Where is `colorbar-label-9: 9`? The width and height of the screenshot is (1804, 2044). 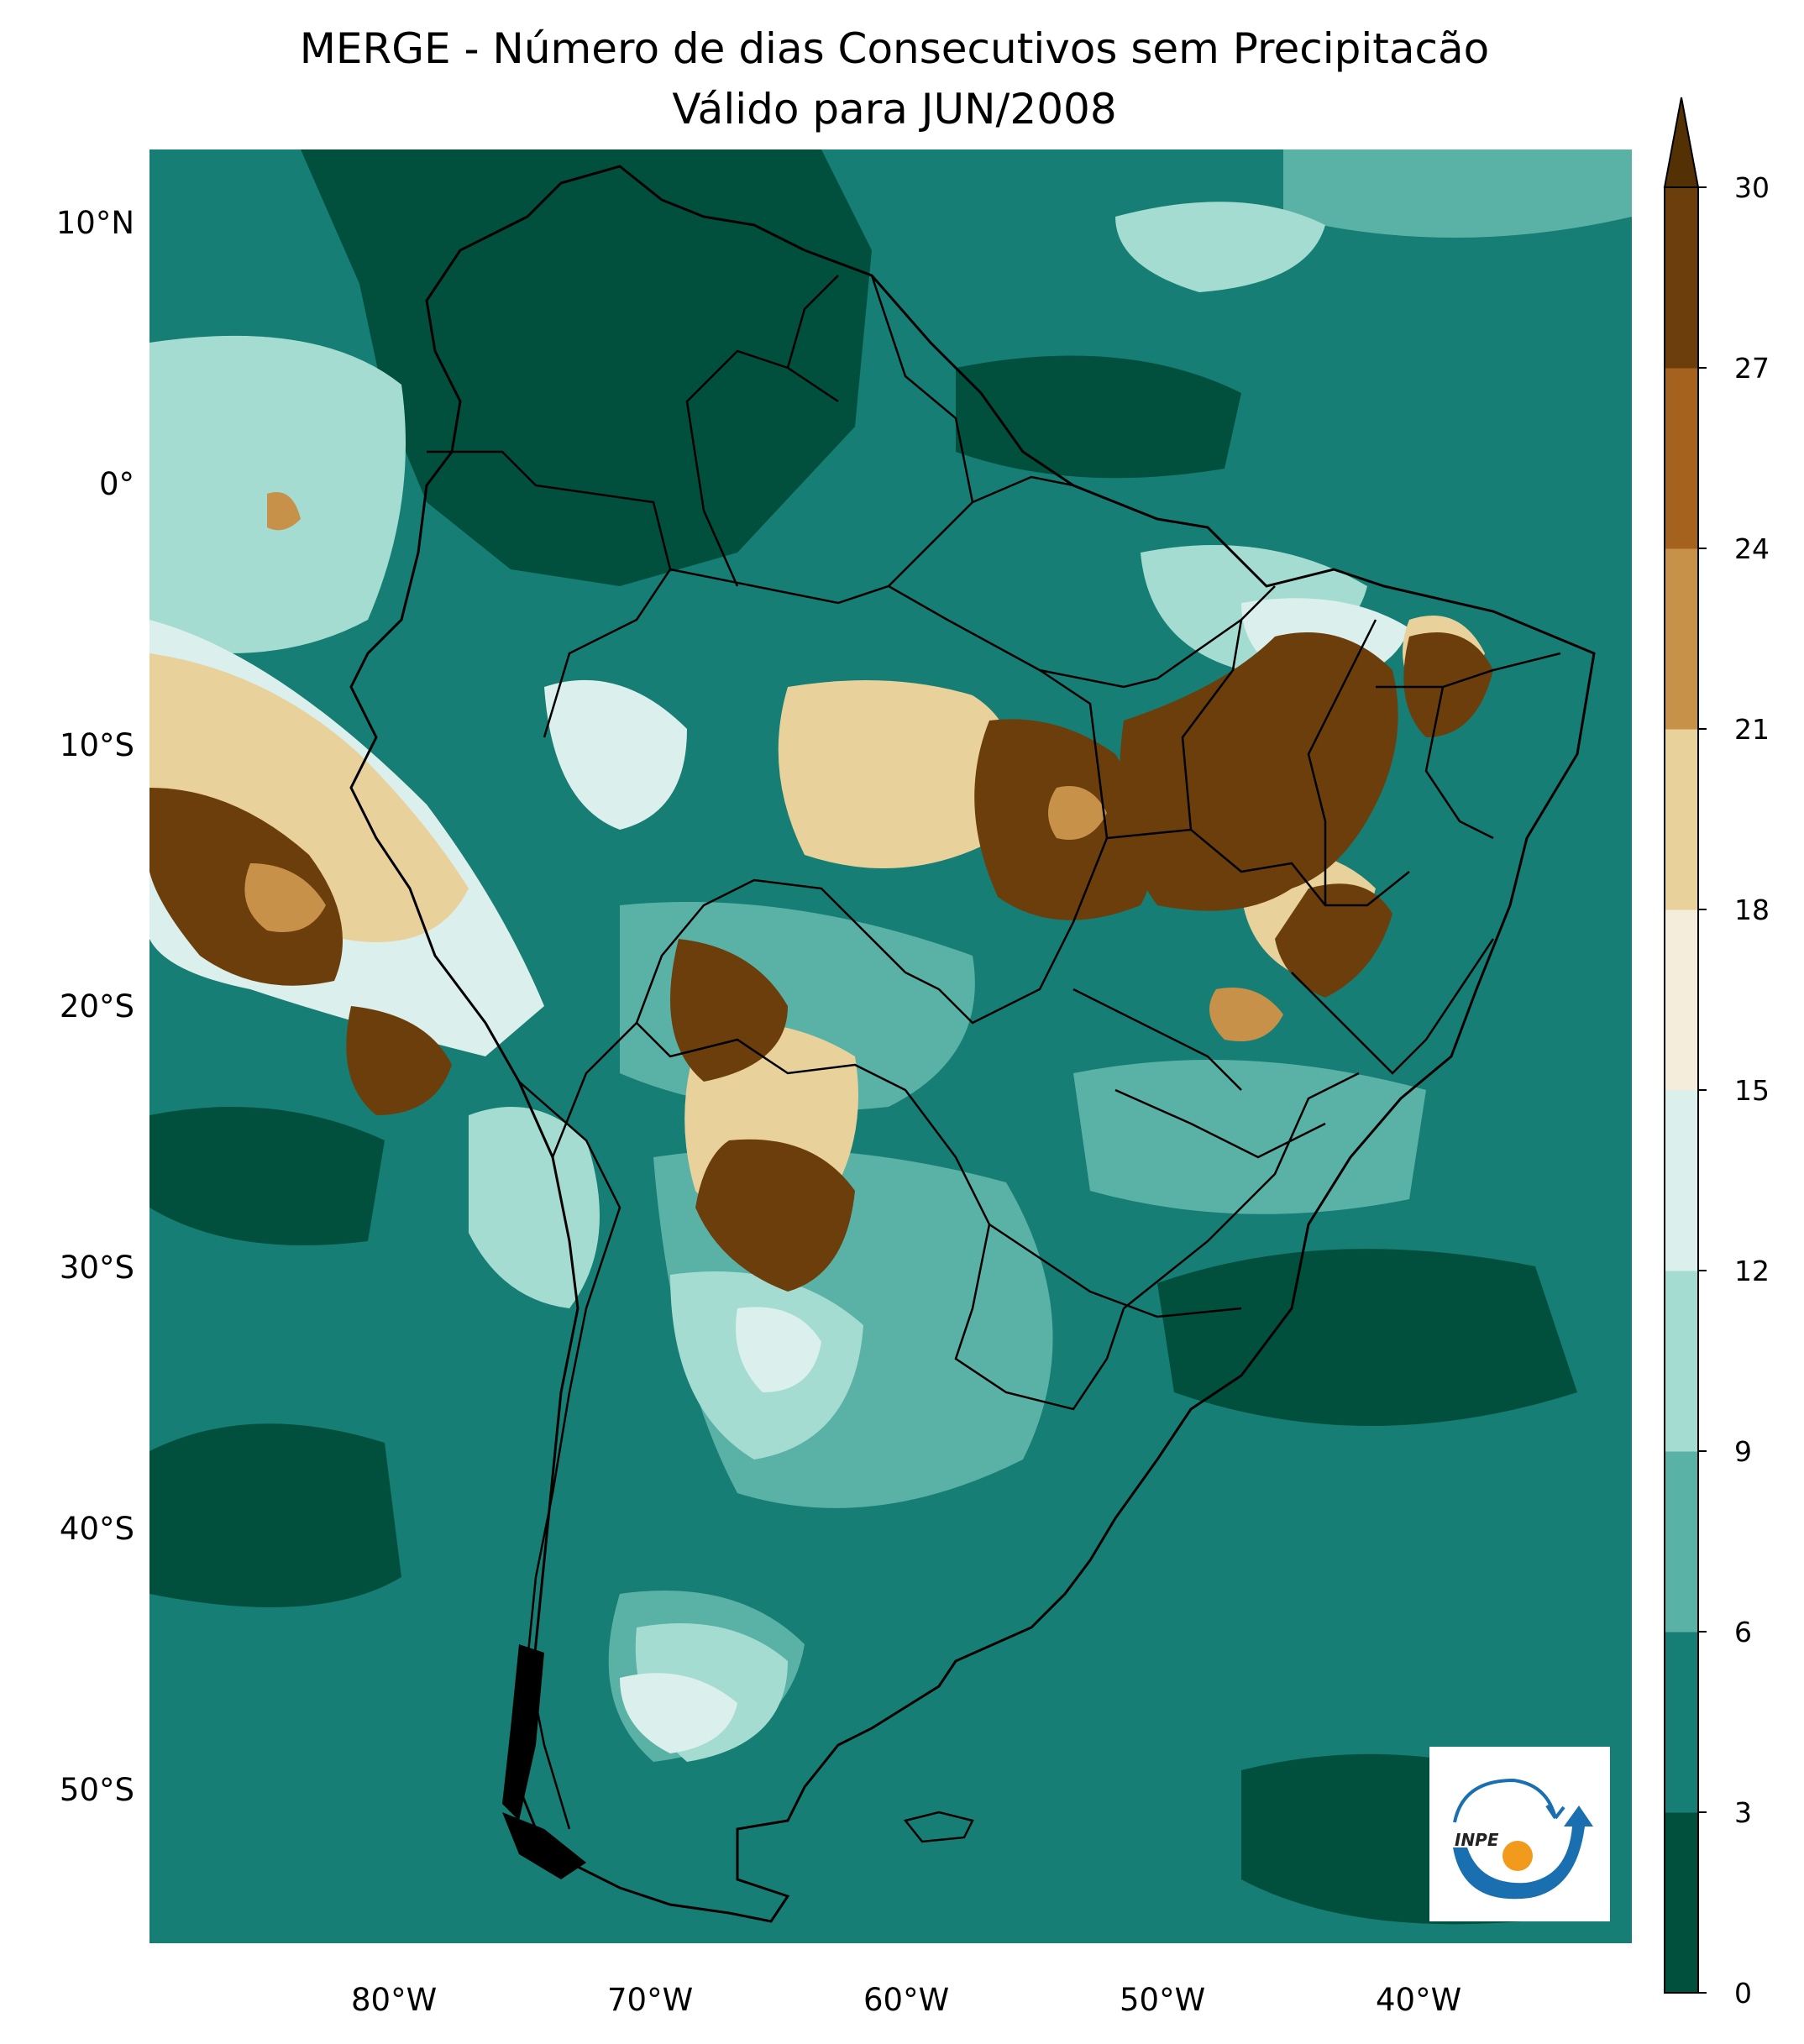 colorbar-label-9: 9 is located at coordinates (1743, 1451).